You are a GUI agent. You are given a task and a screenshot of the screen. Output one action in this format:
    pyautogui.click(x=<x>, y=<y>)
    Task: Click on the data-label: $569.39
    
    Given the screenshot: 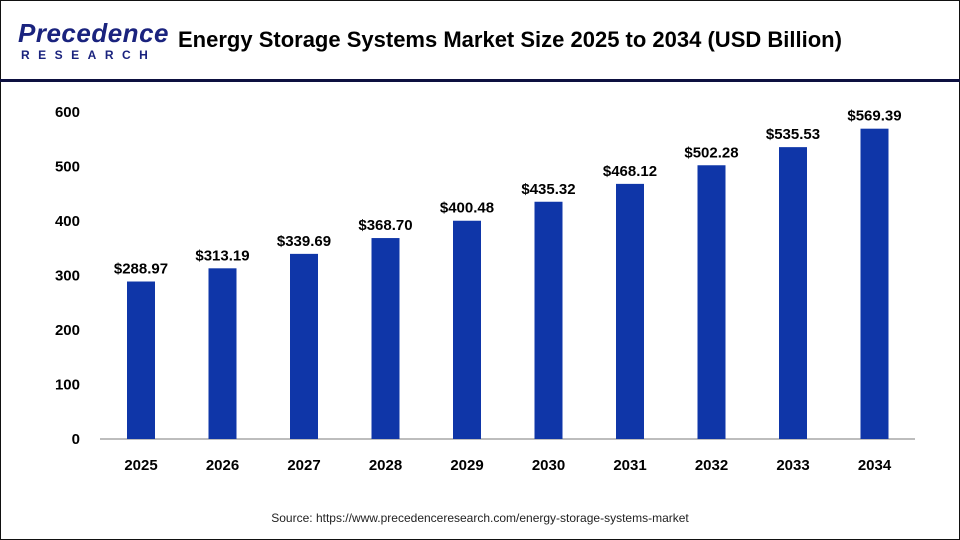 What is the action you would take?
    pyautogui.click(x=874, y=116)
    